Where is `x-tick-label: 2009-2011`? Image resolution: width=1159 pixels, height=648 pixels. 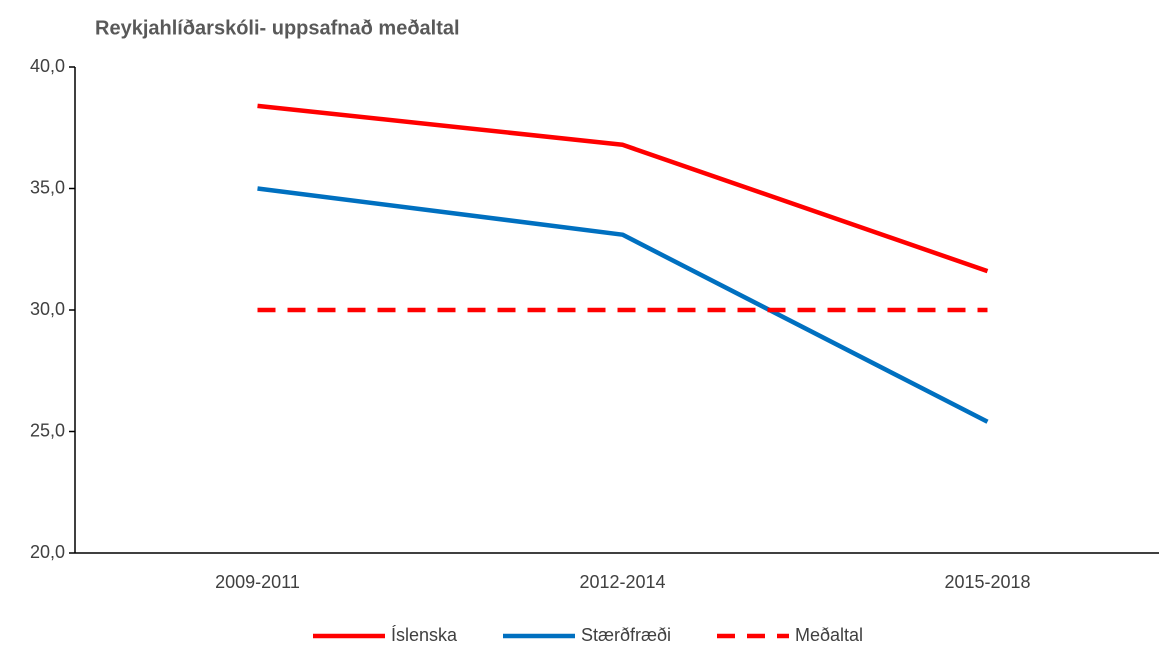 x-tick-label: 2009-2011 is located at coordinates (257, 582).